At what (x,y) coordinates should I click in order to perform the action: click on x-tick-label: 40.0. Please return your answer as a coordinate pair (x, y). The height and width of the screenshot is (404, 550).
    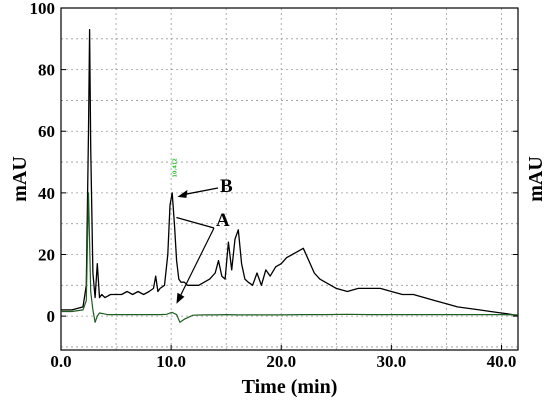
    Looking at the image, I should click on (502, 361).